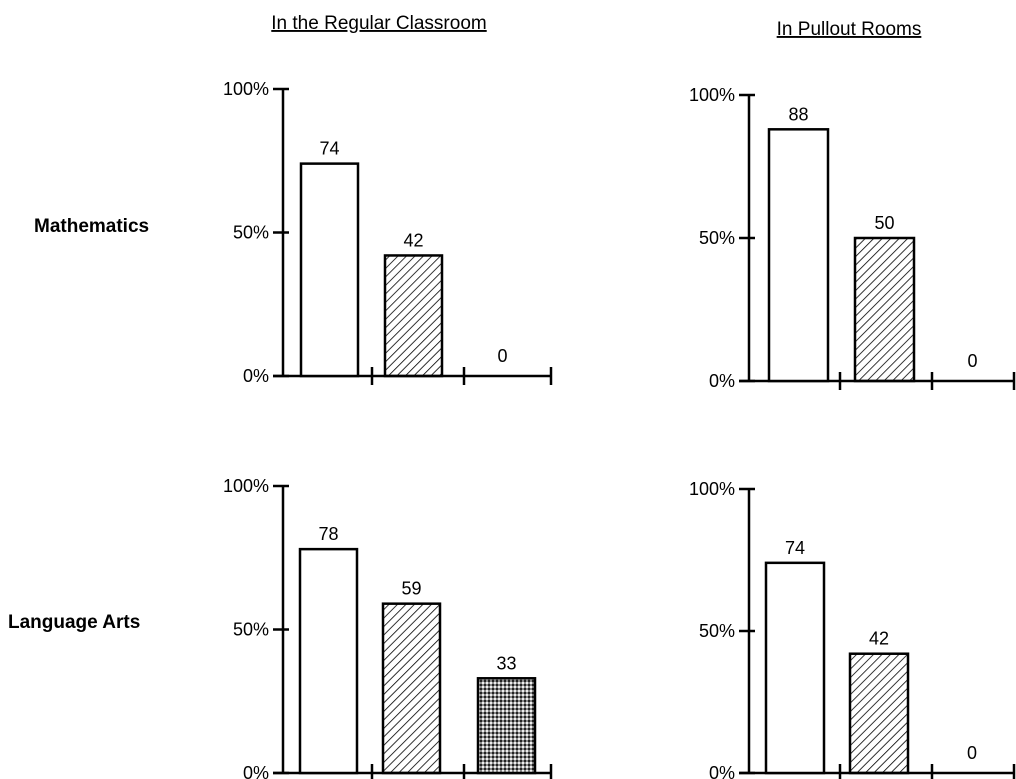 Image resolution: width=1016 pixels, height=779 pixels. I want to click on chart-panel-2: 0% 50% 100% 88 50 0, so click(852, 238).